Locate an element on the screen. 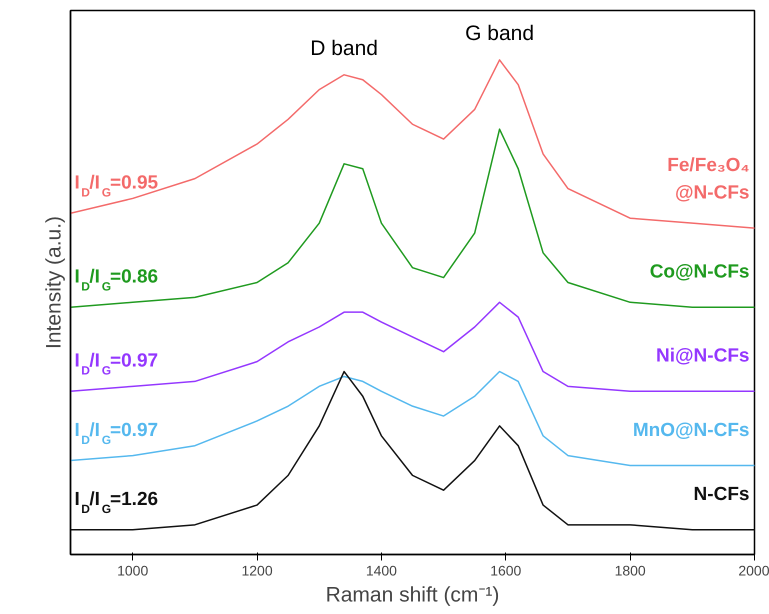  series-label: Ni@N-CFs is located at coordinates (703, 356).